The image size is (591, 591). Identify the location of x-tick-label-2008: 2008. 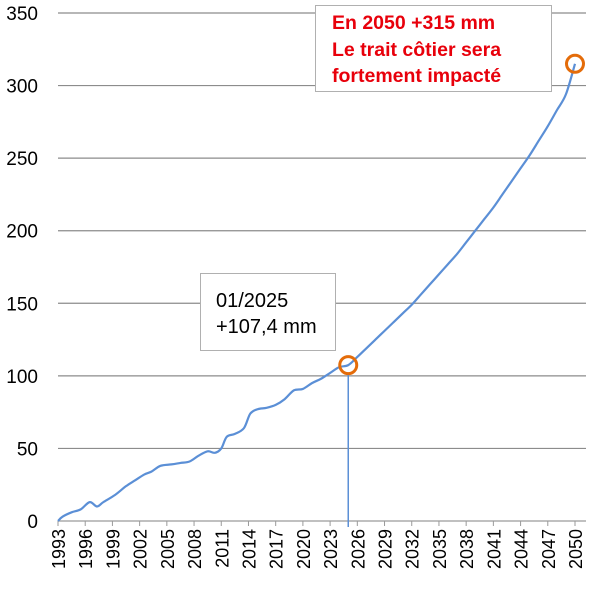
(195, 549).